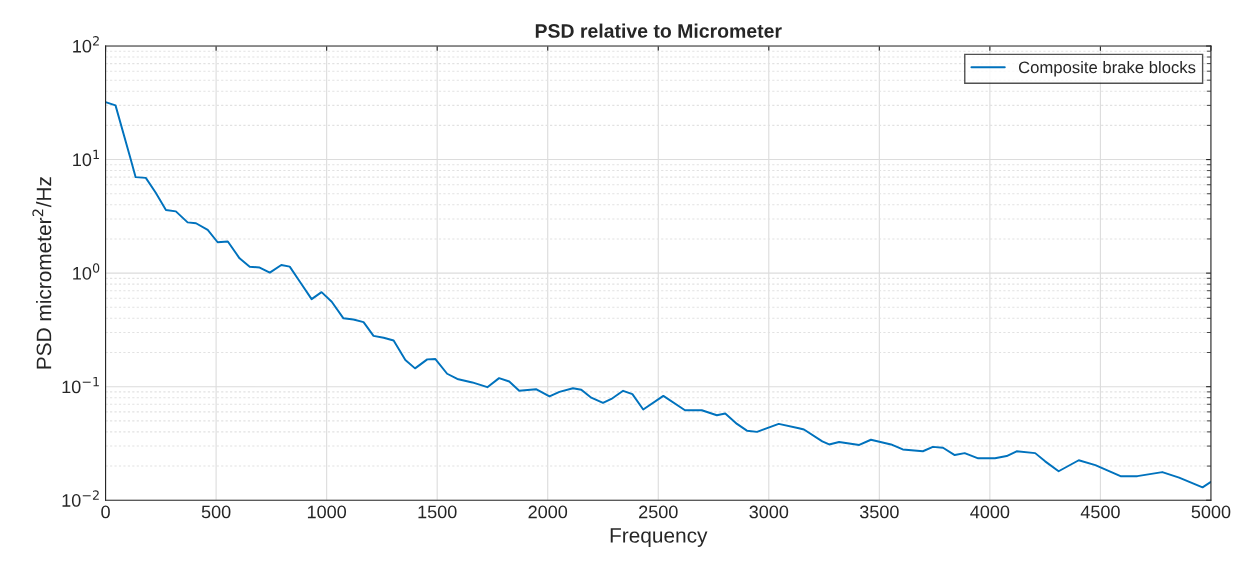  What do you see at coordinates (80, 498) in the screenshot?
I see `y-tick-label: 10$^{−2}$` at bounding box center [80, 498].